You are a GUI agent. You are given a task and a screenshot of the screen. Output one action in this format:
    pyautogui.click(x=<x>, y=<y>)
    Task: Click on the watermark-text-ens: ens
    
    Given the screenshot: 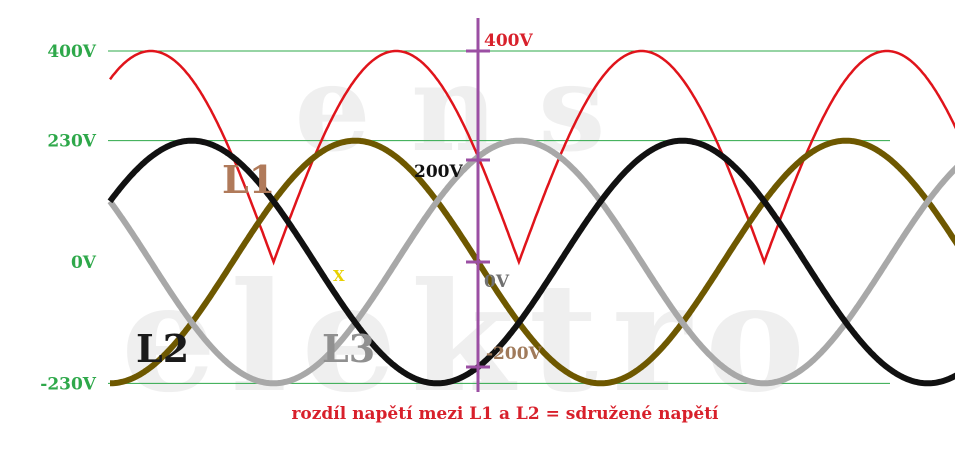 What is the action you would take?
    pyautogui.click(x=469, y=108)
    